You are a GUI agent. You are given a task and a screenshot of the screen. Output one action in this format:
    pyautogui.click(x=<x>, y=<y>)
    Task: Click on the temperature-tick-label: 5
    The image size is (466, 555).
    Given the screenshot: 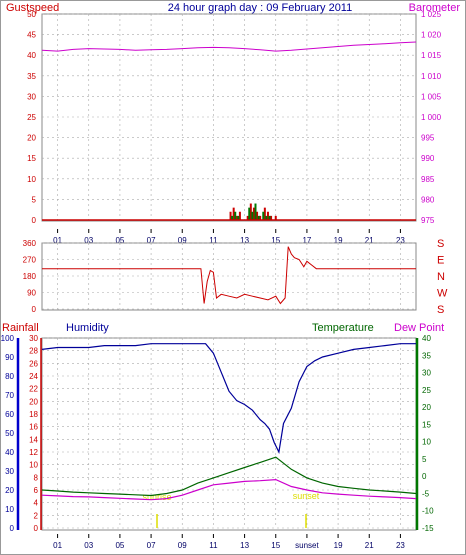 What is the action you would take?
    pyautogui.click(x=424, y=459)
    